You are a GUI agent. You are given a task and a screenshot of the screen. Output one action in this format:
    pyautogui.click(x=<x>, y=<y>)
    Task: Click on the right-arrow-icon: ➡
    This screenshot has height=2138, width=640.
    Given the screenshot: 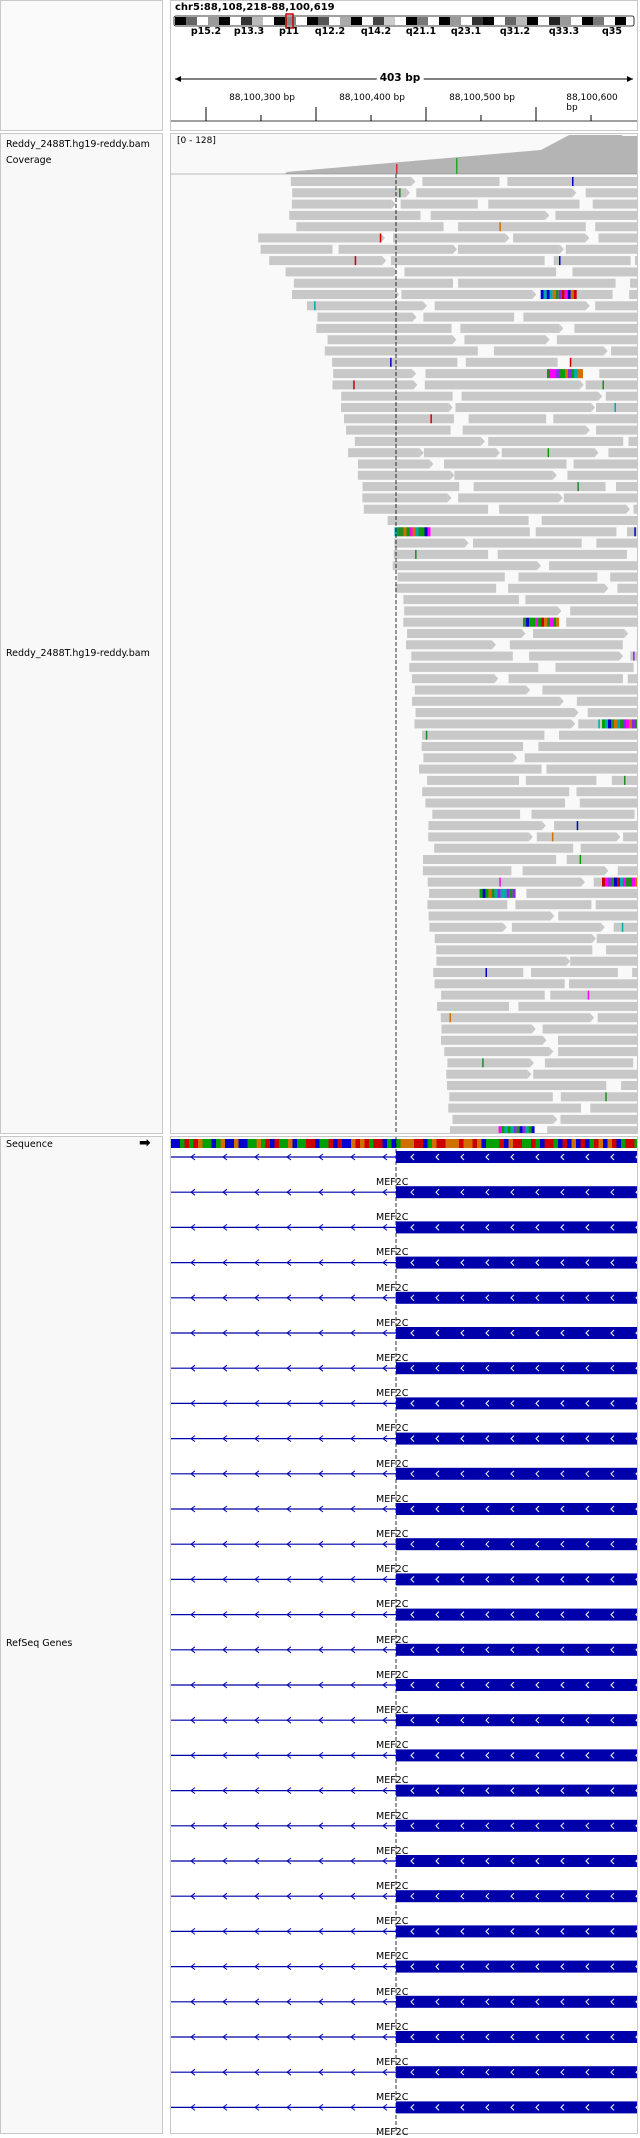 What is the action you would take?
    pyautogui.click(x=145, y=1143)
    